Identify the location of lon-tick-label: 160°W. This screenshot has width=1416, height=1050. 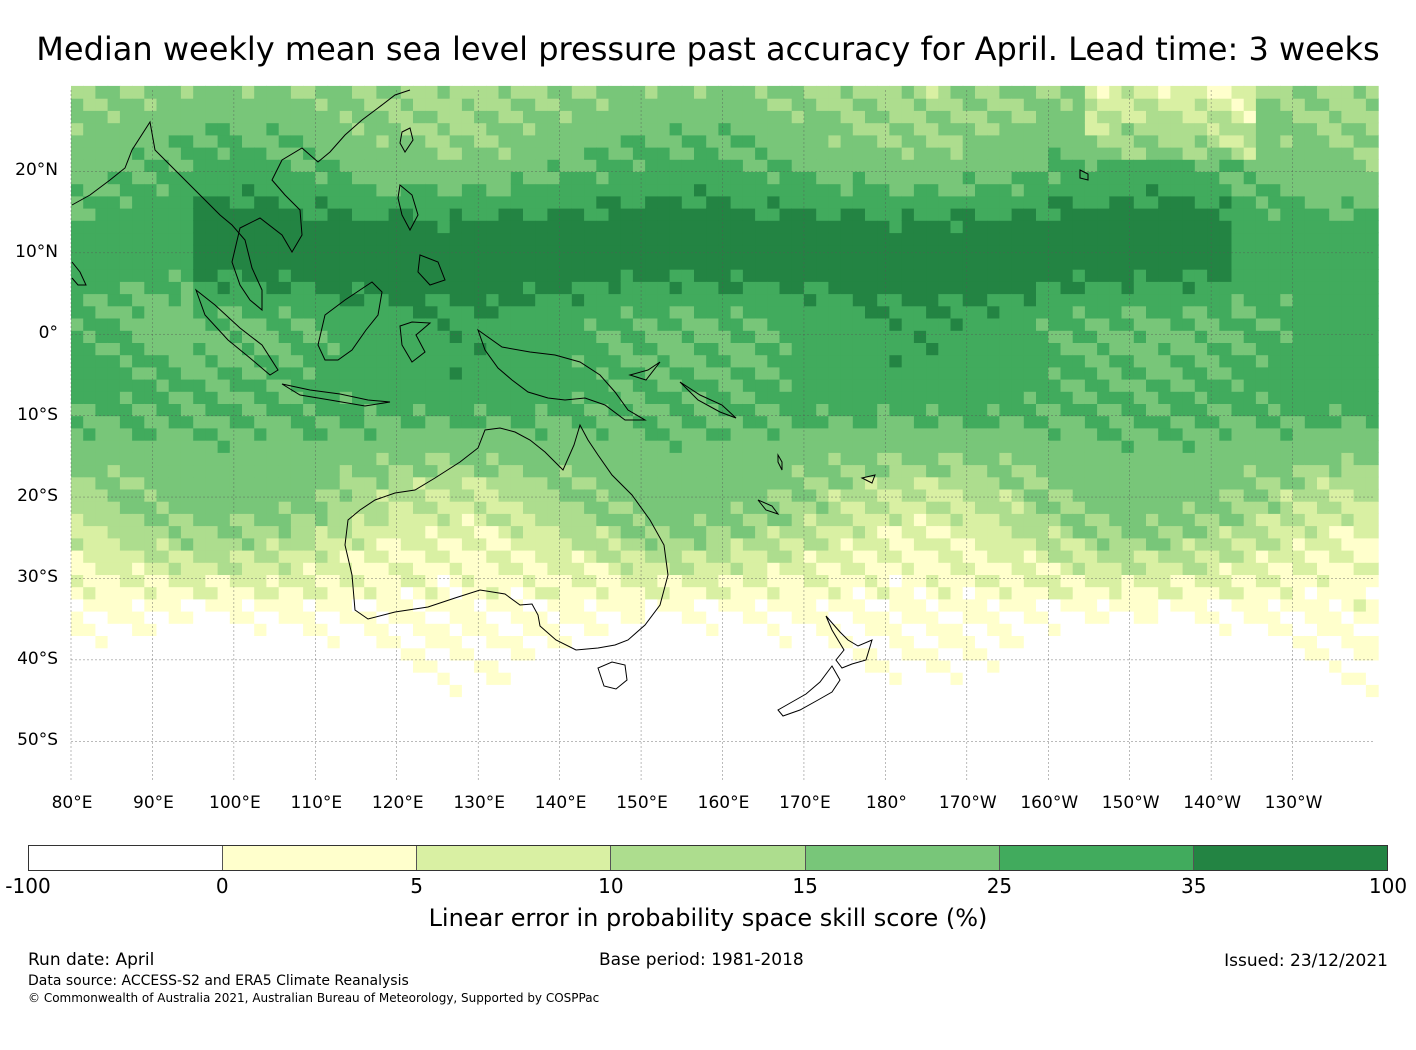
(1049, 803).